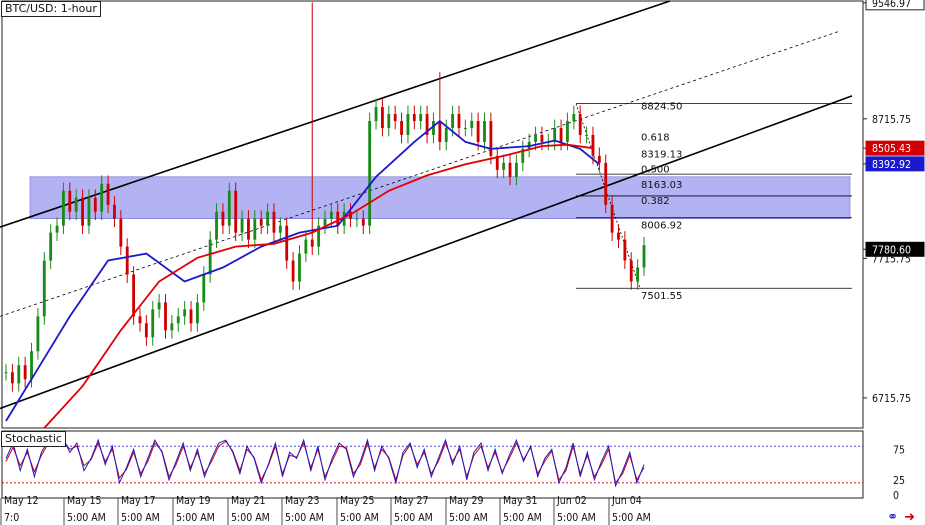  What do you see at coordinates (891, 399) in the screenshot?
I see `price-label: 6715.75` at bounding box center [891, 399].